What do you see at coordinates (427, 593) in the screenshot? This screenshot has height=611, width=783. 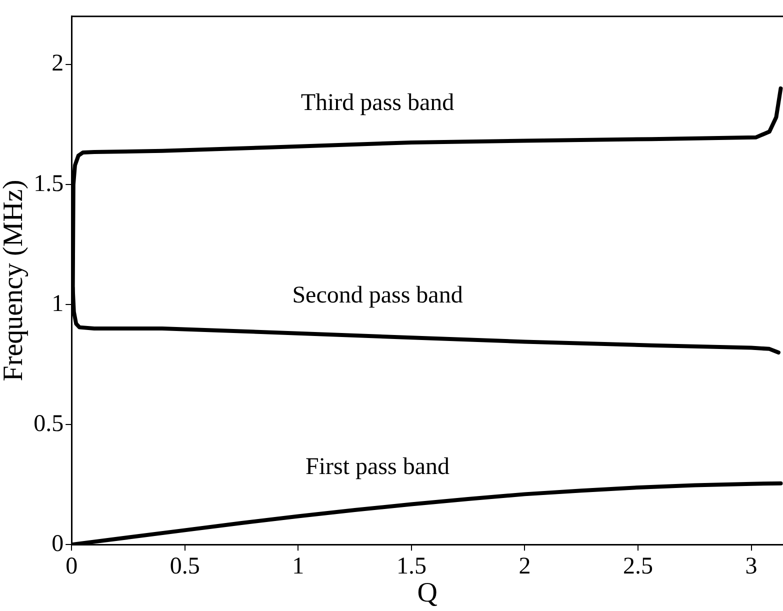 I see `x-axis-title: Q` at bounding box center [427, 593].